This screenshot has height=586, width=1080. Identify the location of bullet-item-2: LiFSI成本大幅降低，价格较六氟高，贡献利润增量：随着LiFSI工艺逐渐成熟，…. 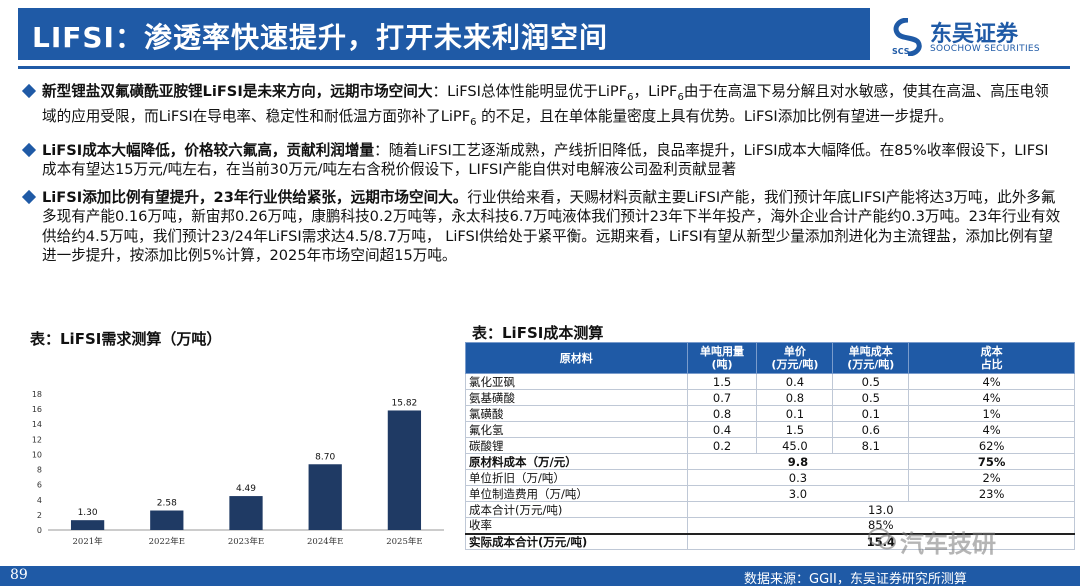
(541, 160).